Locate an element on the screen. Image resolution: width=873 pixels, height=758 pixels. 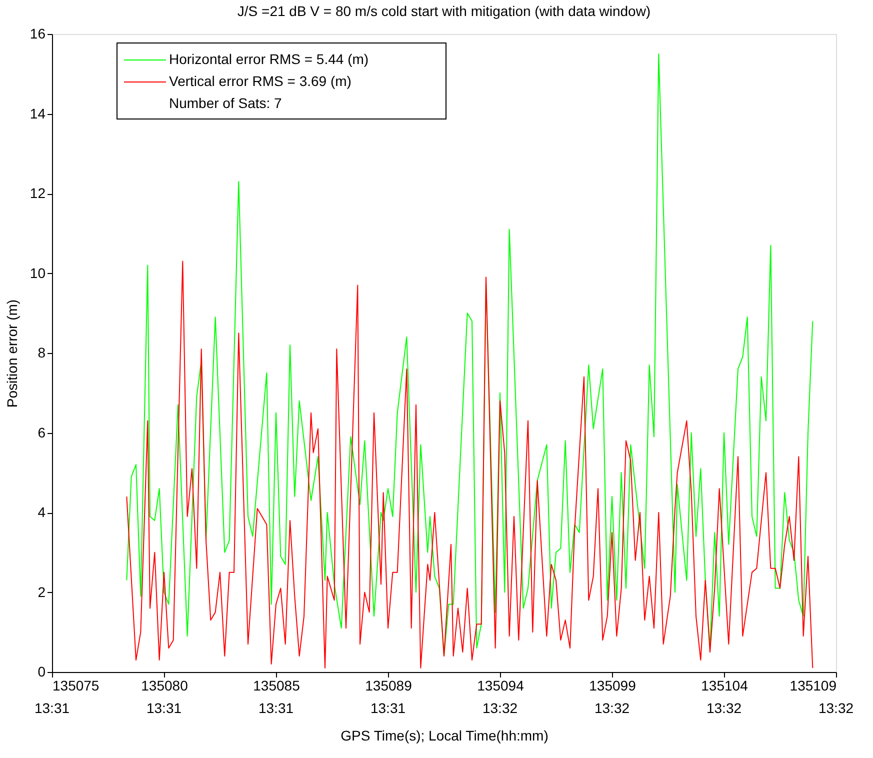
x-tick-label: 135085 is located at coordinates (276, 686).